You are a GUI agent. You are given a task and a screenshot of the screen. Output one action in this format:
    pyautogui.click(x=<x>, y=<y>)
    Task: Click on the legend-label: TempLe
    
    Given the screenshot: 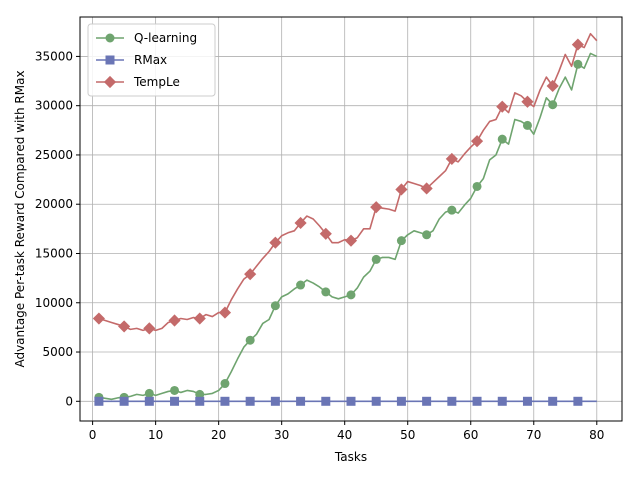 What is the action you would take?
    pyautogui.click(x=156, y=82)
    